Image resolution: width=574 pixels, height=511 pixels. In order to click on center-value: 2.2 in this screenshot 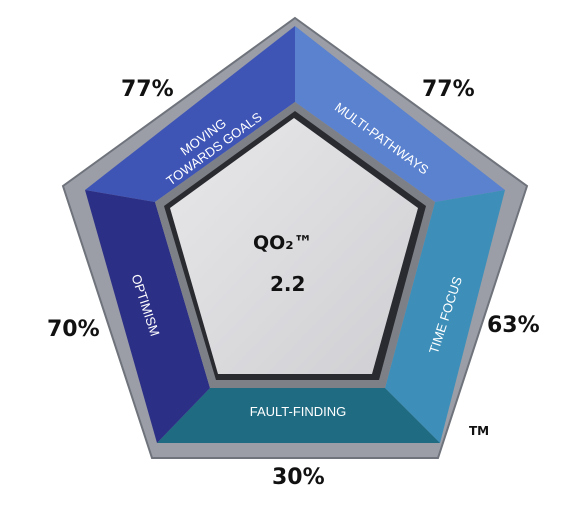, I will do `click(288, 284)`.